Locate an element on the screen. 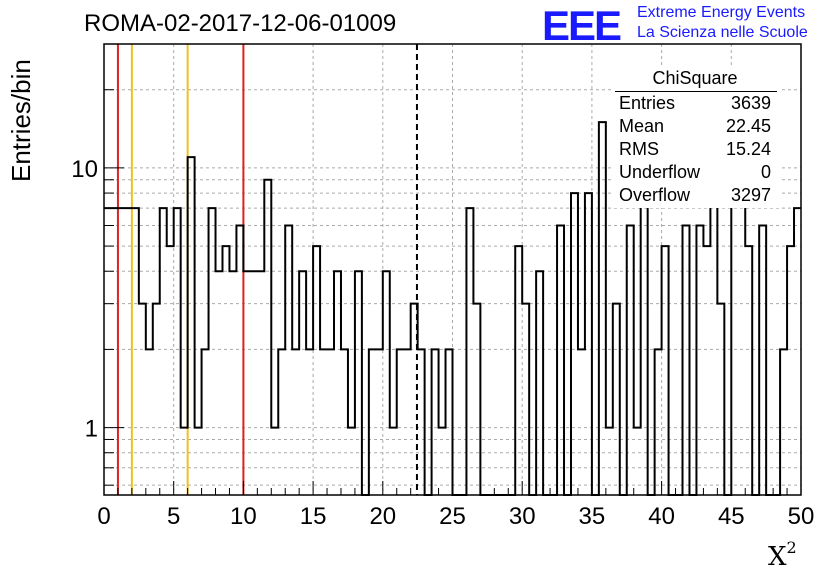 This screenshot has height=572, width=836. stats-key: Underflow is located at coordinates (660, 172).